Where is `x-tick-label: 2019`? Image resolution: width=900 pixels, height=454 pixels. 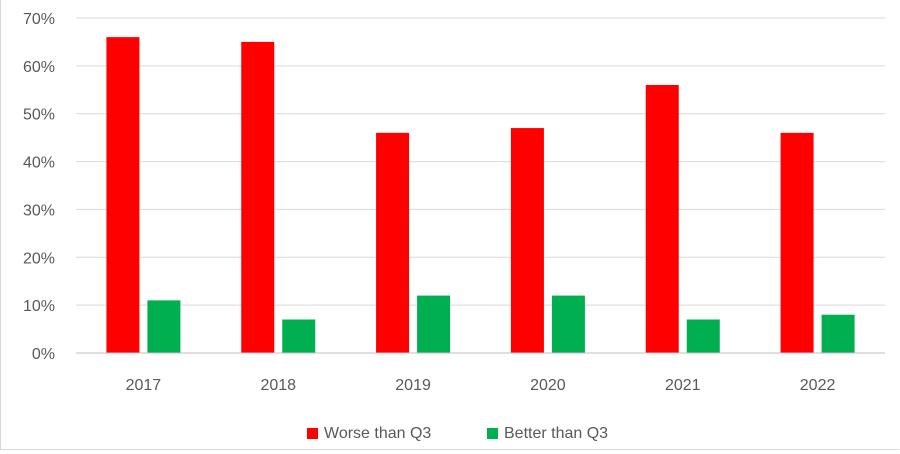
x-tick-label: 2019 is located at coordinates (413, 385).